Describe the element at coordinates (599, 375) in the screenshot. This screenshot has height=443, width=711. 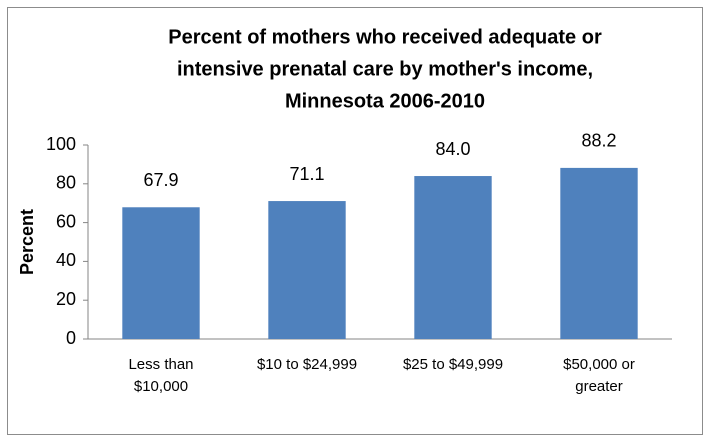
I see `x-tick-label: $50,000 or greater` at that location.